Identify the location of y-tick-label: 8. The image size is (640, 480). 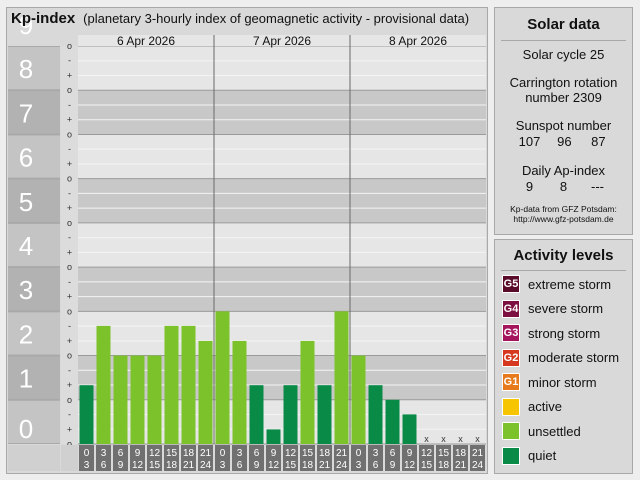
(26, 69).